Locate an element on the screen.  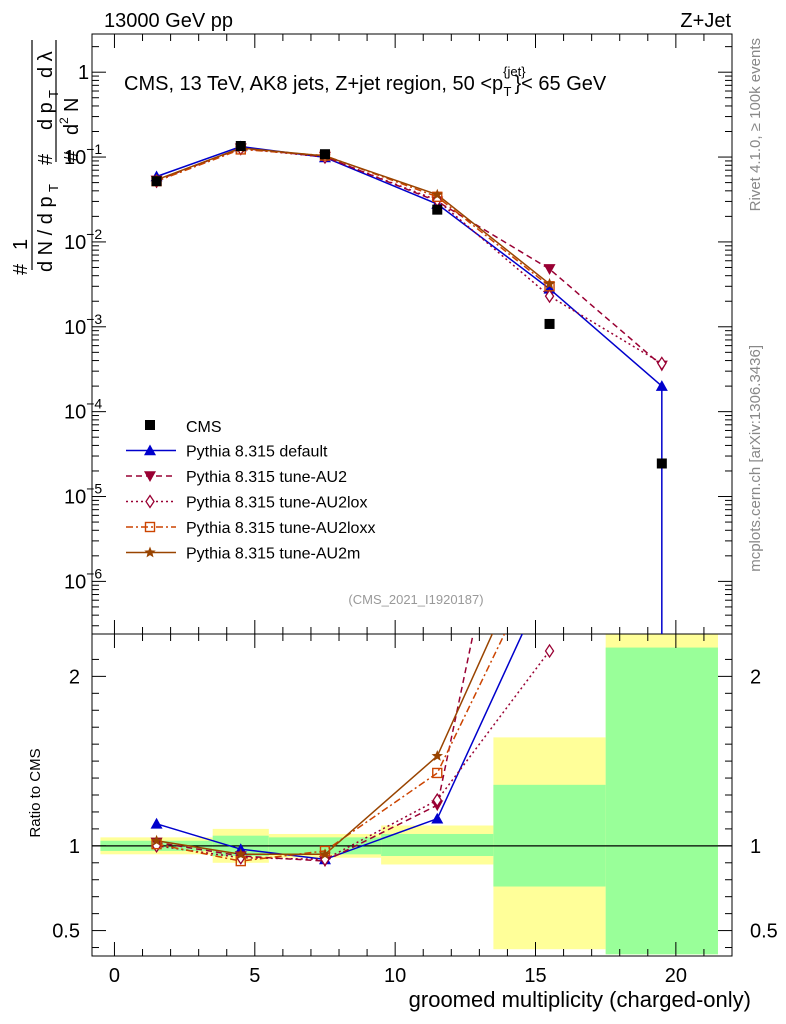
rivet-label: Rivet 4.1.0, ≥ 100k events is located at coordinates (755, 124).